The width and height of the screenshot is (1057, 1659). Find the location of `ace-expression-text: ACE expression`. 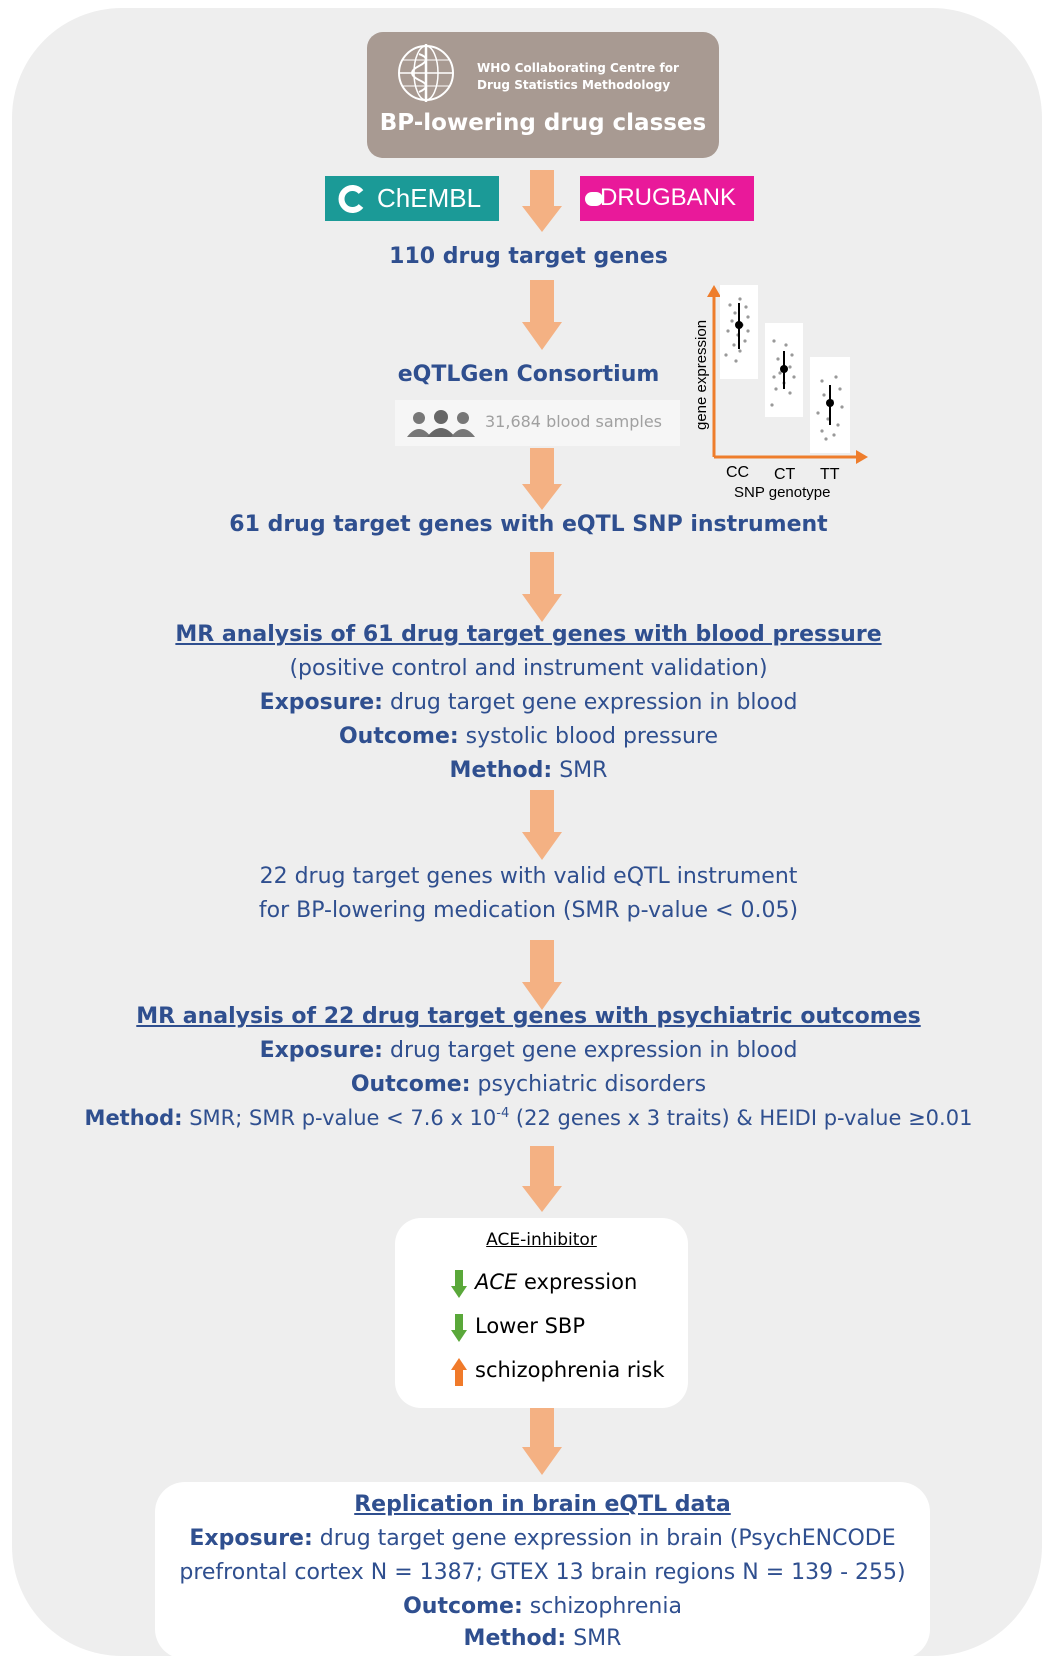

ace-expression-text: ACE expression is located at coordinates (556, 1282).